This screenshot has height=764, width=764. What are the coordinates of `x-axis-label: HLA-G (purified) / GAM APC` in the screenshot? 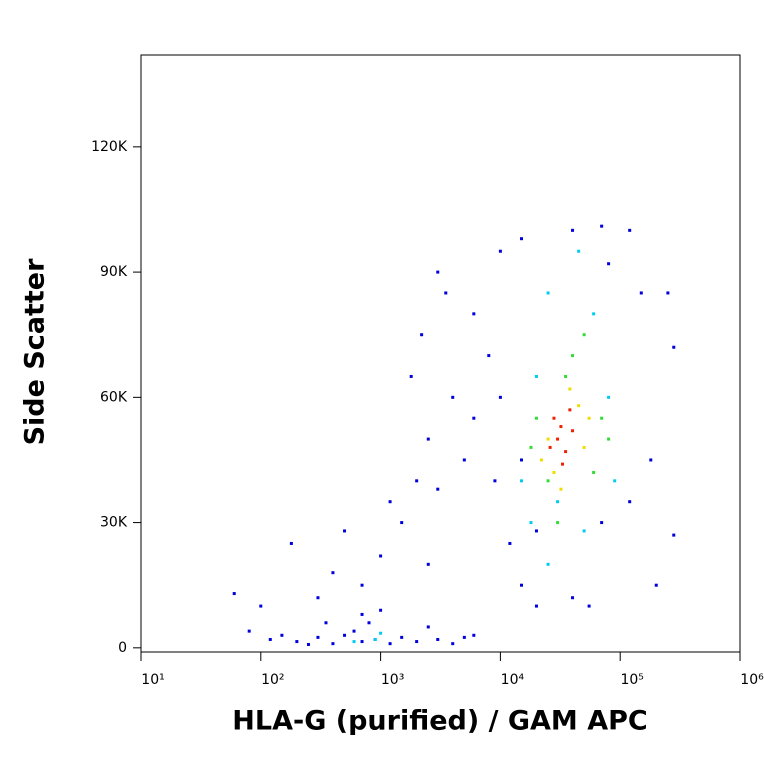 It's located at (439, 721).